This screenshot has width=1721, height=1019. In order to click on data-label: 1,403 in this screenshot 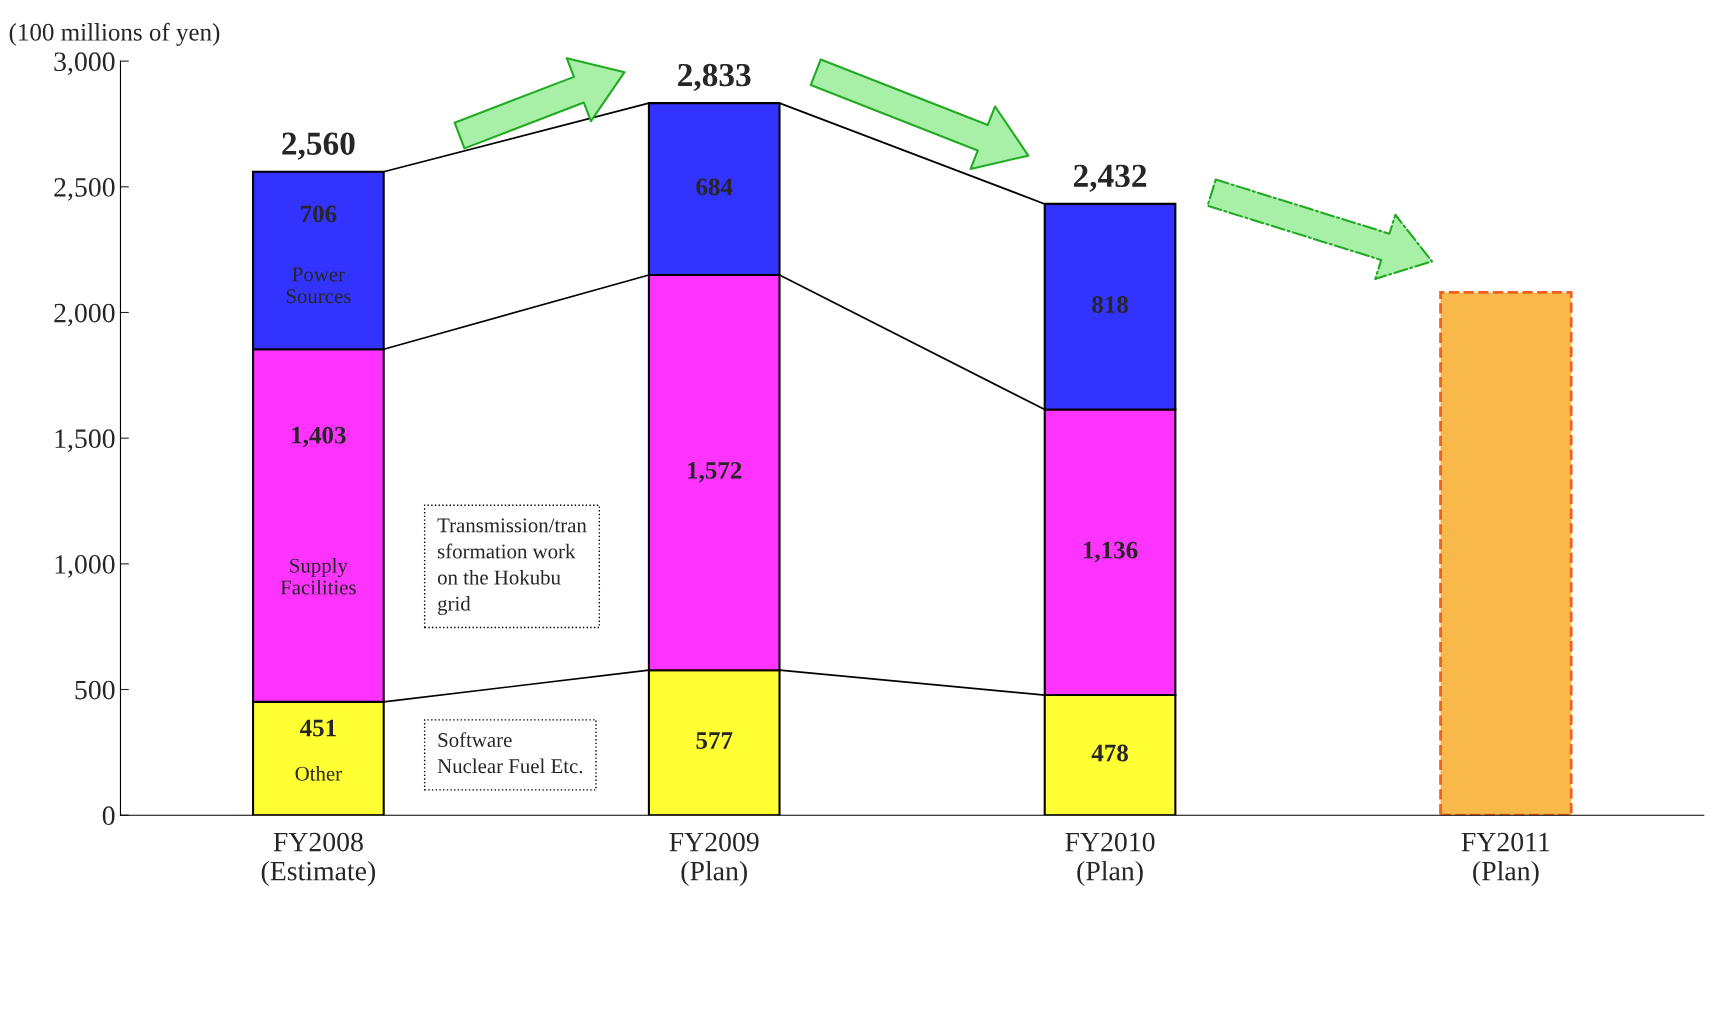, I will do `click(319, 437)`.